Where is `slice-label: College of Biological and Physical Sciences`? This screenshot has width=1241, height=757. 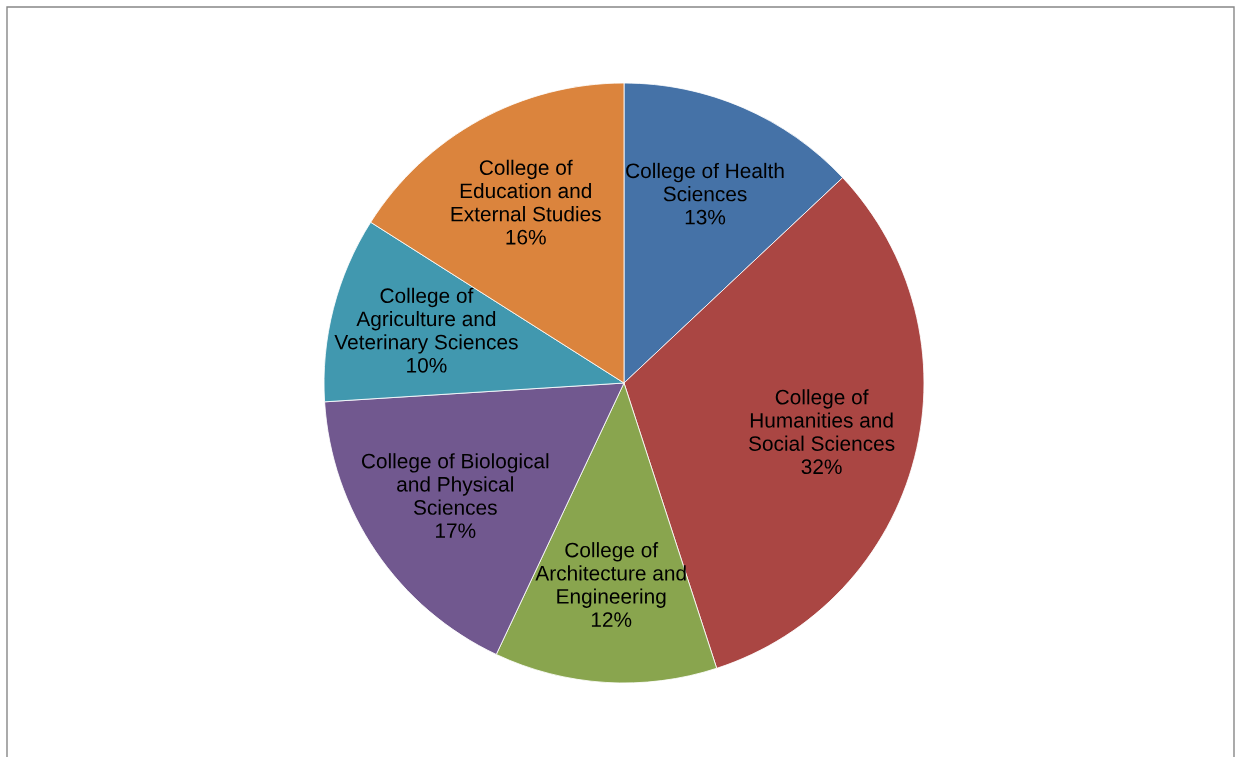
slice-label: College of Biological and Physical Sciences is located at coordinates (455, 484).